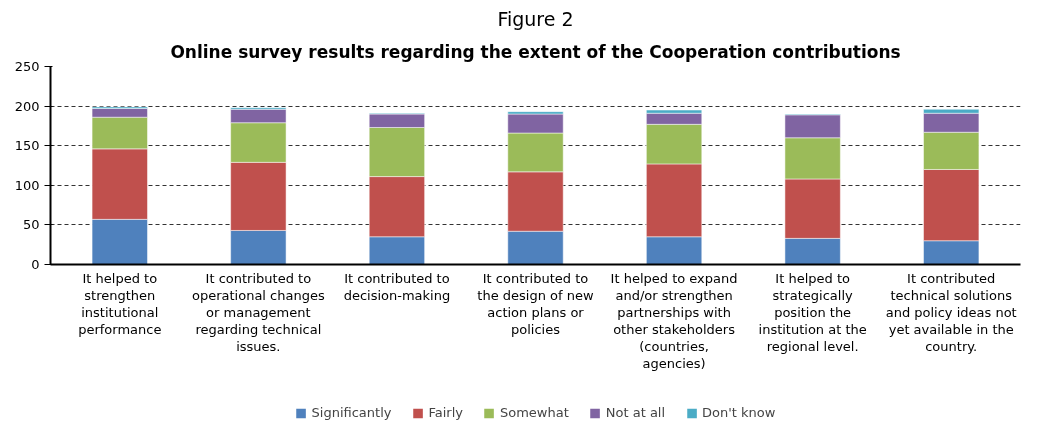  Describe the element at coordinates (535, 51) in the screenshot. I see `chart-subtitle: Online survey results regarding the extent of the Cooperation contributions` at that location.